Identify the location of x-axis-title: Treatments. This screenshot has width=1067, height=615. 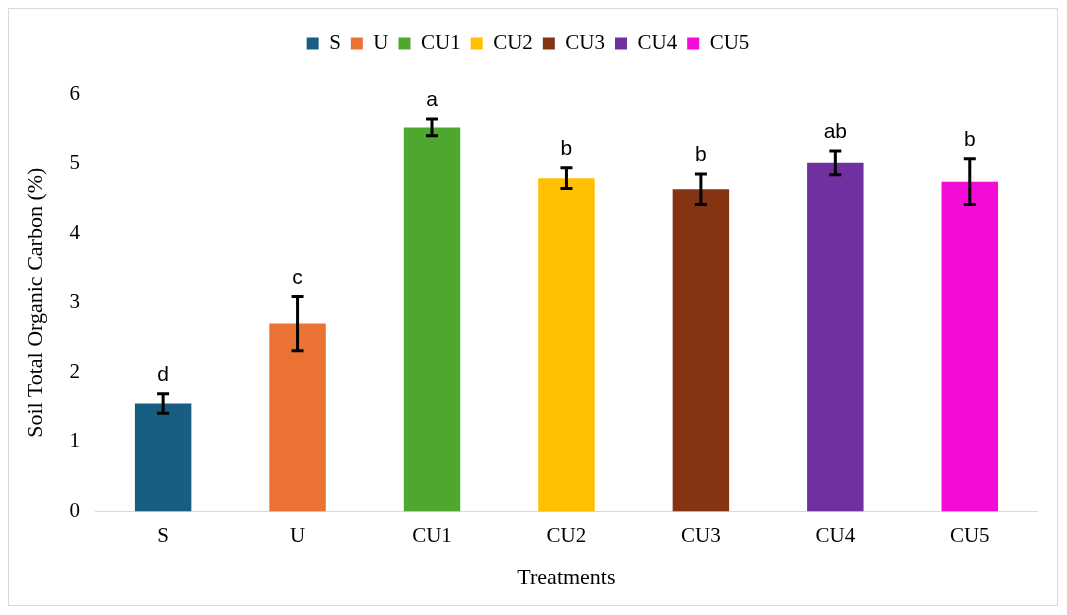
(566, 576).